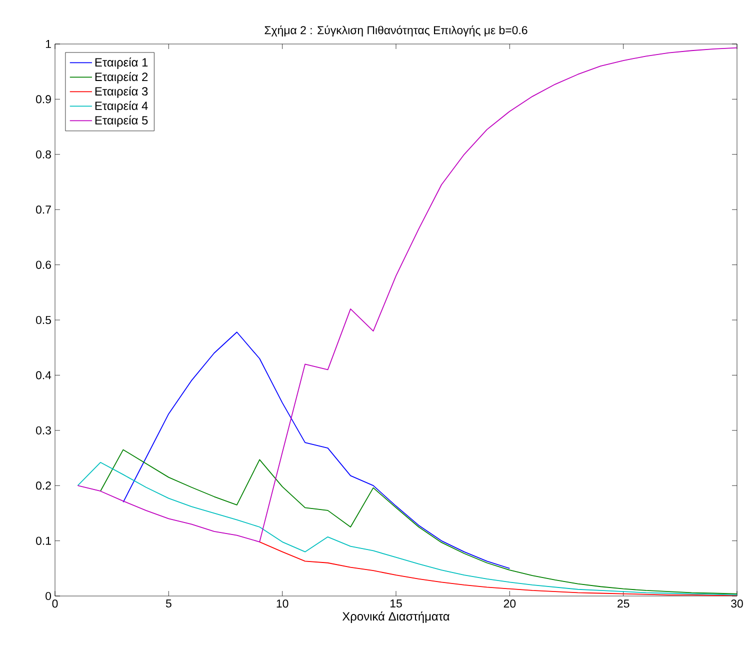 The width and height of the screenshot is (753, 660). I want to click on y-tick-label: 0.1, so click(43, 540).